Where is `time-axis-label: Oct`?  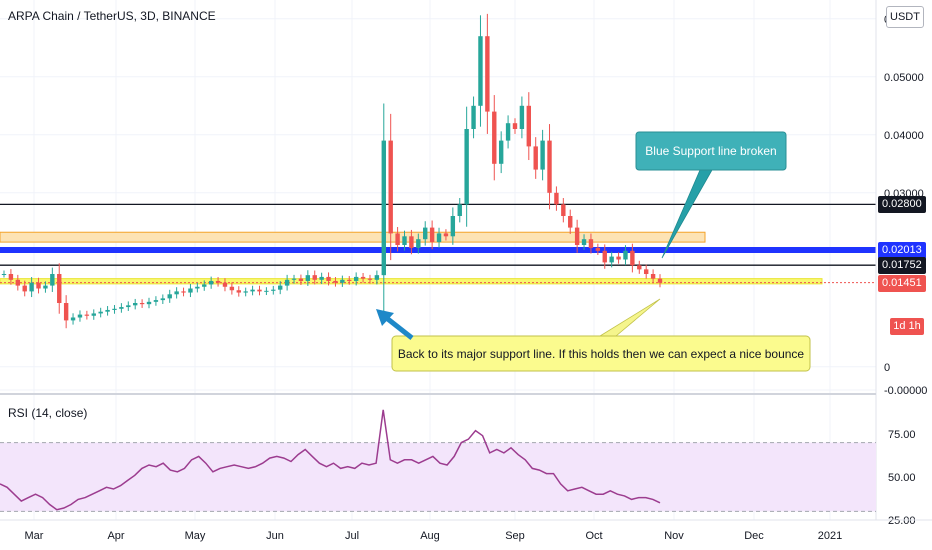
time-axis-label: Oct is located at coordinates (593, 536).